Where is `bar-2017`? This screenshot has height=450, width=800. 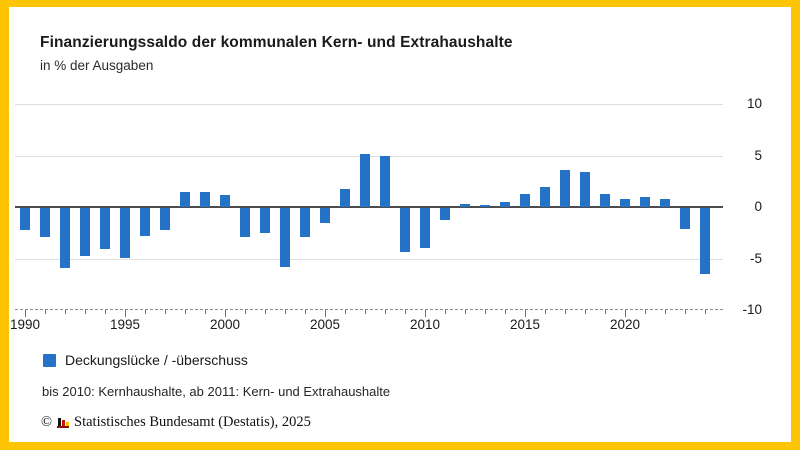
bar-2017 is located at coordinates (565, 188).